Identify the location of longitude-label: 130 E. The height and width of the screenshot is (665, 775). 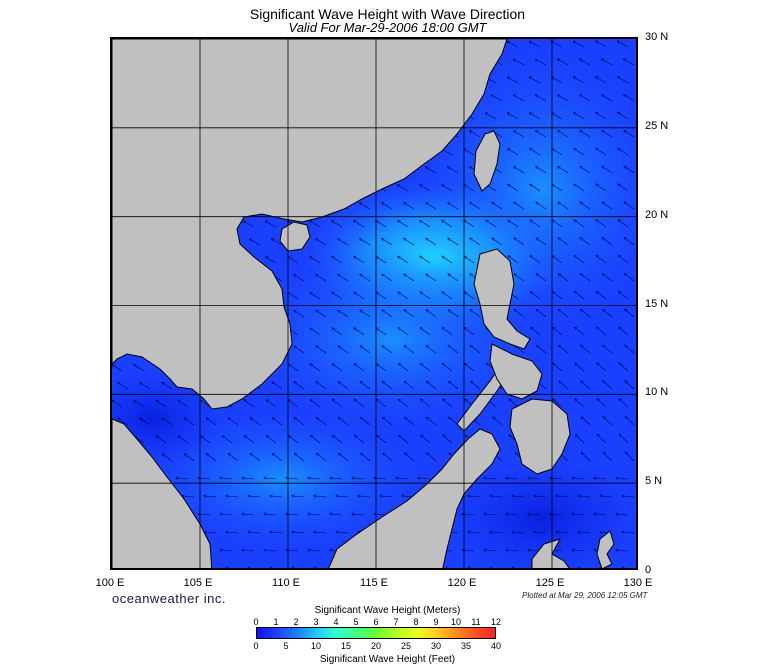
(638, 583).